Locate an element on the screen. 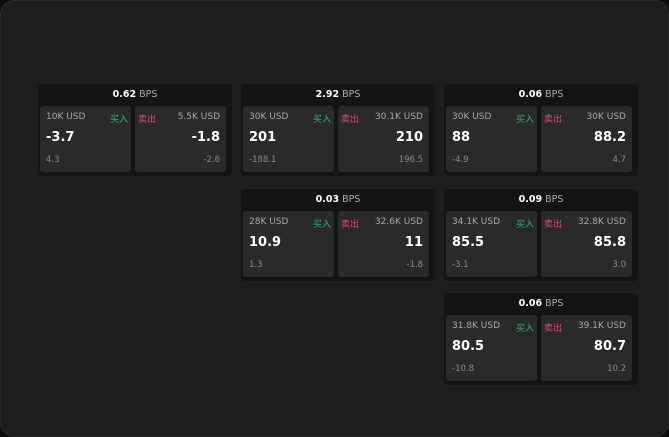 The height and width of the screenshot is (437, 669). buy-price: -3.7 is located at coordinates (60, 137).